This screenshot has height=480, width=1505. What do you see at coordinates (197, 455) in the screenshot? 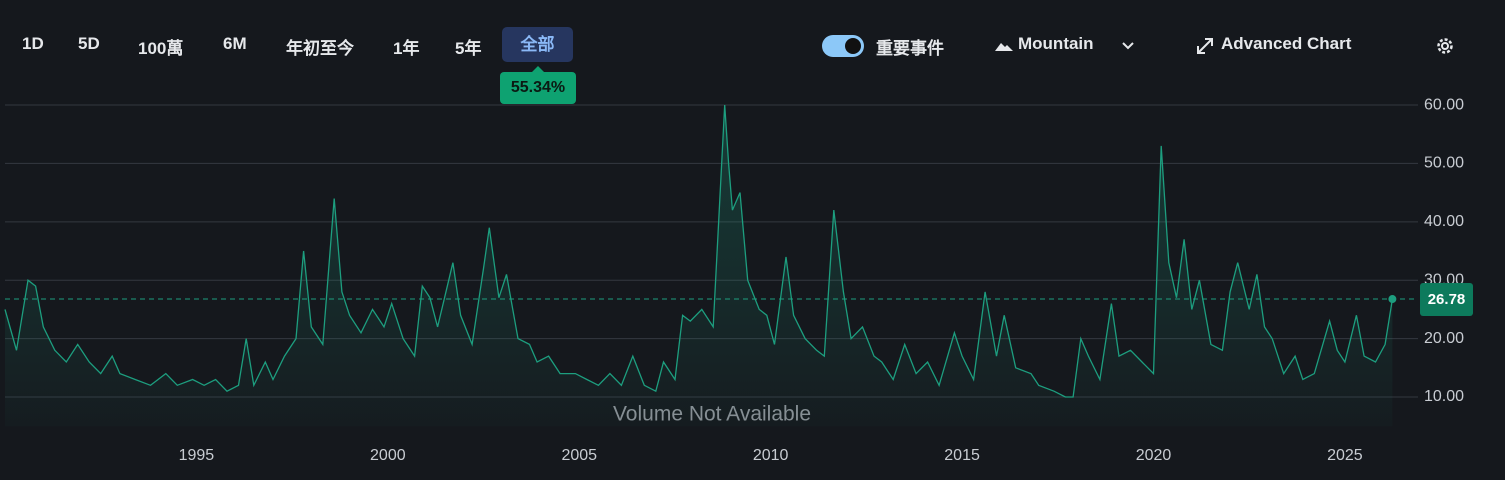
I see `x-tick-label: 1995` at bounding box center [197, 455].